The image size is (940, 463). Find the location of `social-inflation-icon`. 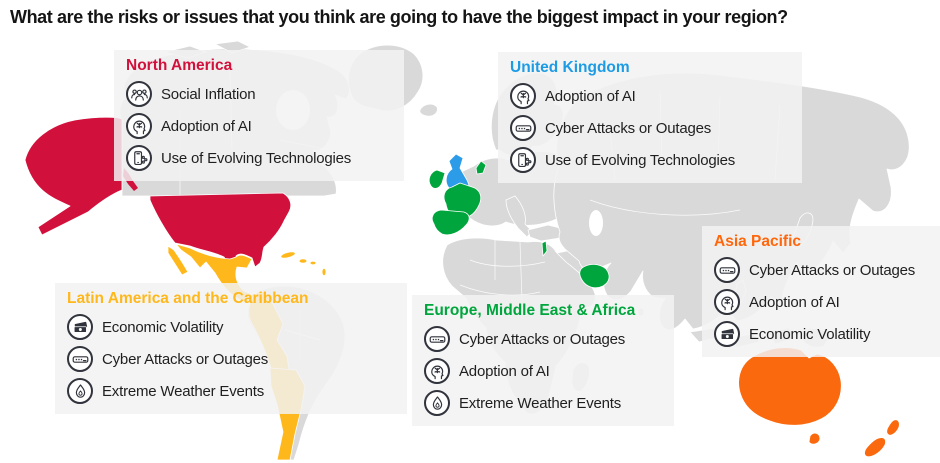

social-inflation-icon is located at coordinates (139, 94).